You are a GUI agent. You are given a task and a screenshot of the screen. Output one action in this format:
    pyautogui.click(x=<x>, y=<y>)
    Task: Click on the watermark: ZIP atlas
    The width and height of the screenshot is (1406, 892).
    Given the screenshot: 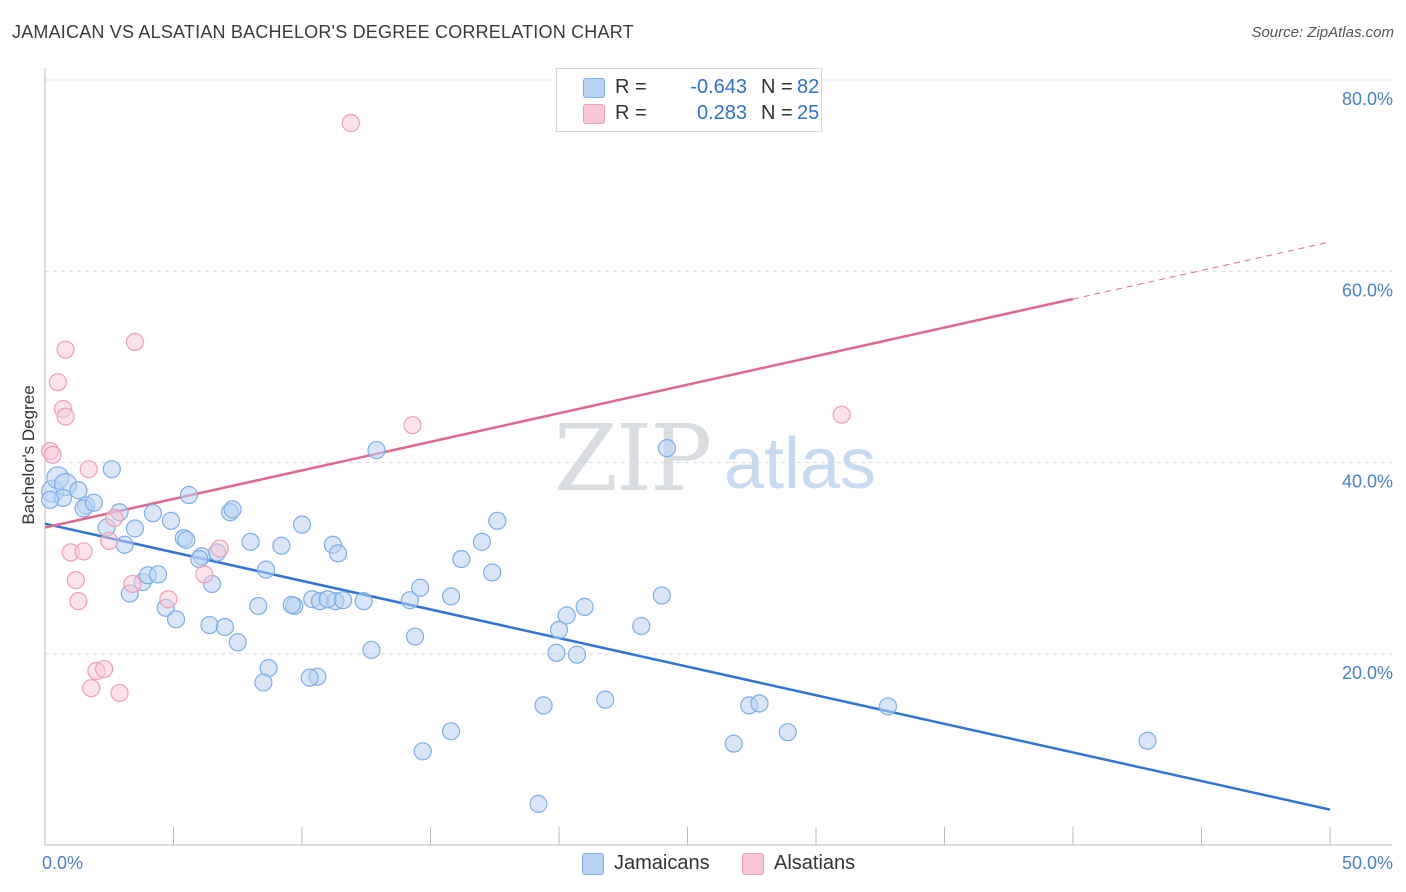 What is the action you would take?
    pyautogui.click(x=715, y=458)
    